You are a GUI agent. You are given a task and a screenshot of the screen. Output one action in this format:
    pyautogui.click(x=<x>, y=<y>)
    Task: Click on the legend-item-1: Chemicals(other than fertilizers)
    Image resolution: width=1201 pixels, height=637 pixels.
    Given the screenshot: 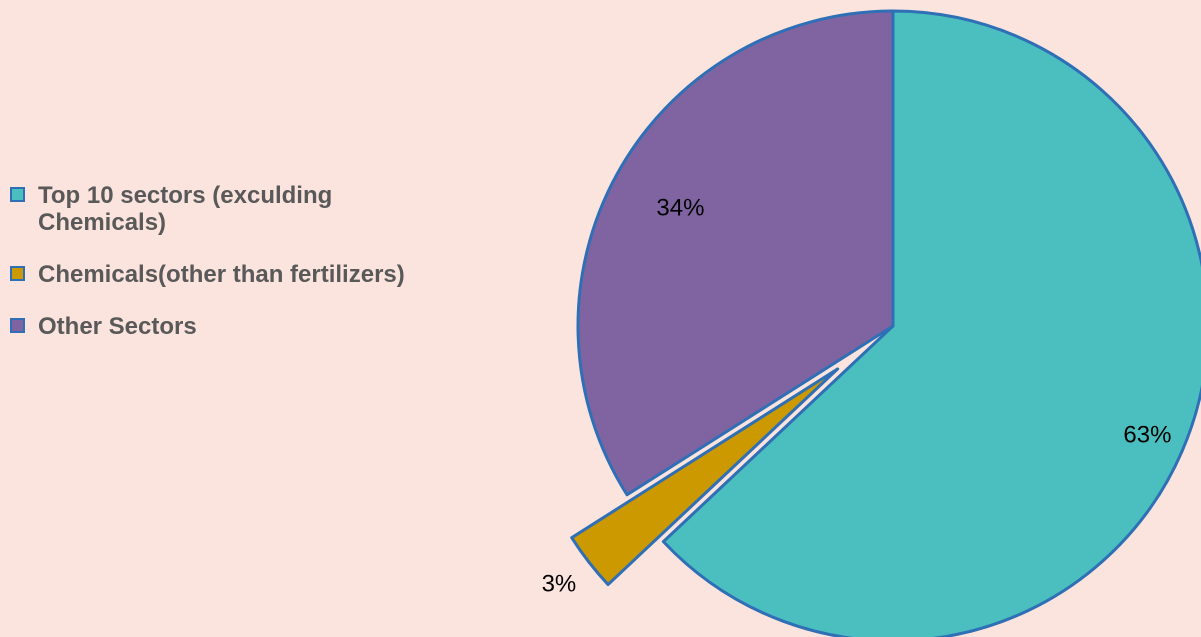 What is the action you would take?
    pyautogui.click(x=220, y=274)
    